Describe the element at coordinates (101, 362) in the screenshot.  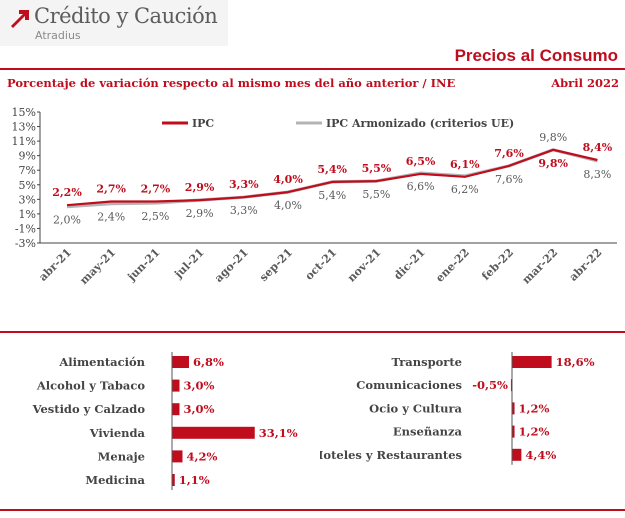
I see `bar-category-label: Alimentación` at that location.